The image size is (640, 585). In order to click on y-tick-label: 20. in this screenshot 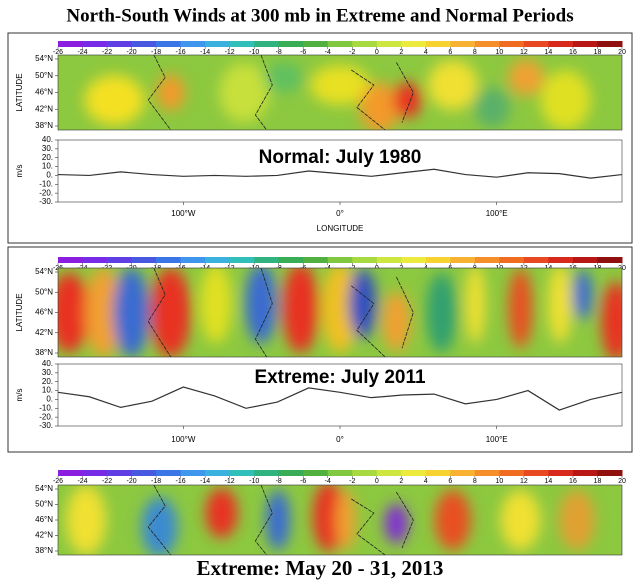, I will do `click(47, 381)`.